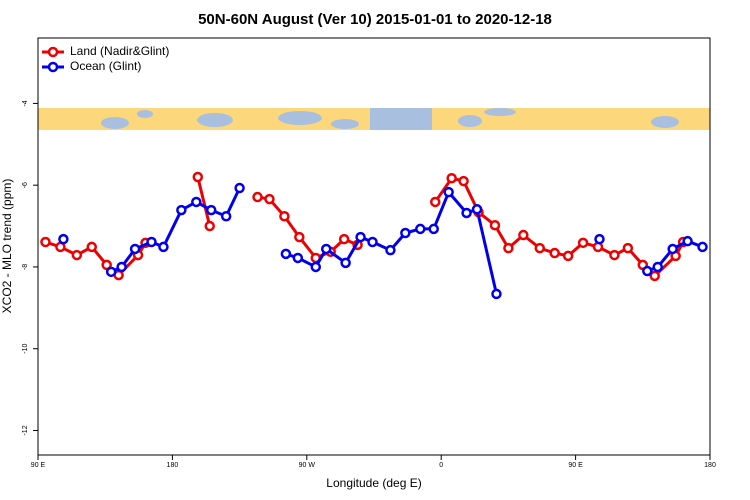  I want to click on y-tick-label: -10, so click(25, 349).